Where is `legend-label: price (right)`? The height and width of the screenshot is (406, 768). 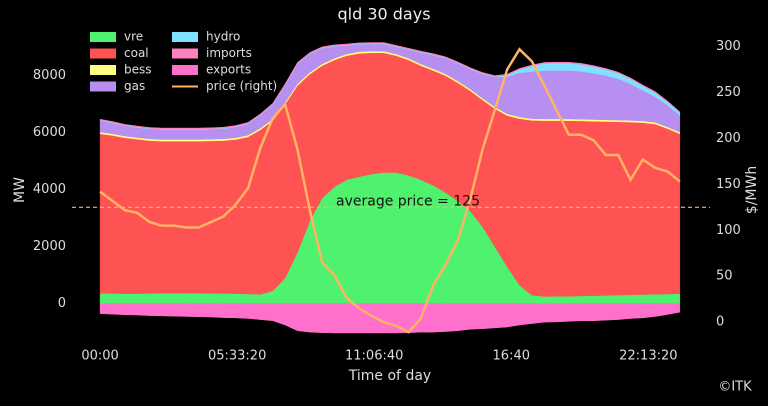 legend-label: price (right) is located at coordinates (241, 86).